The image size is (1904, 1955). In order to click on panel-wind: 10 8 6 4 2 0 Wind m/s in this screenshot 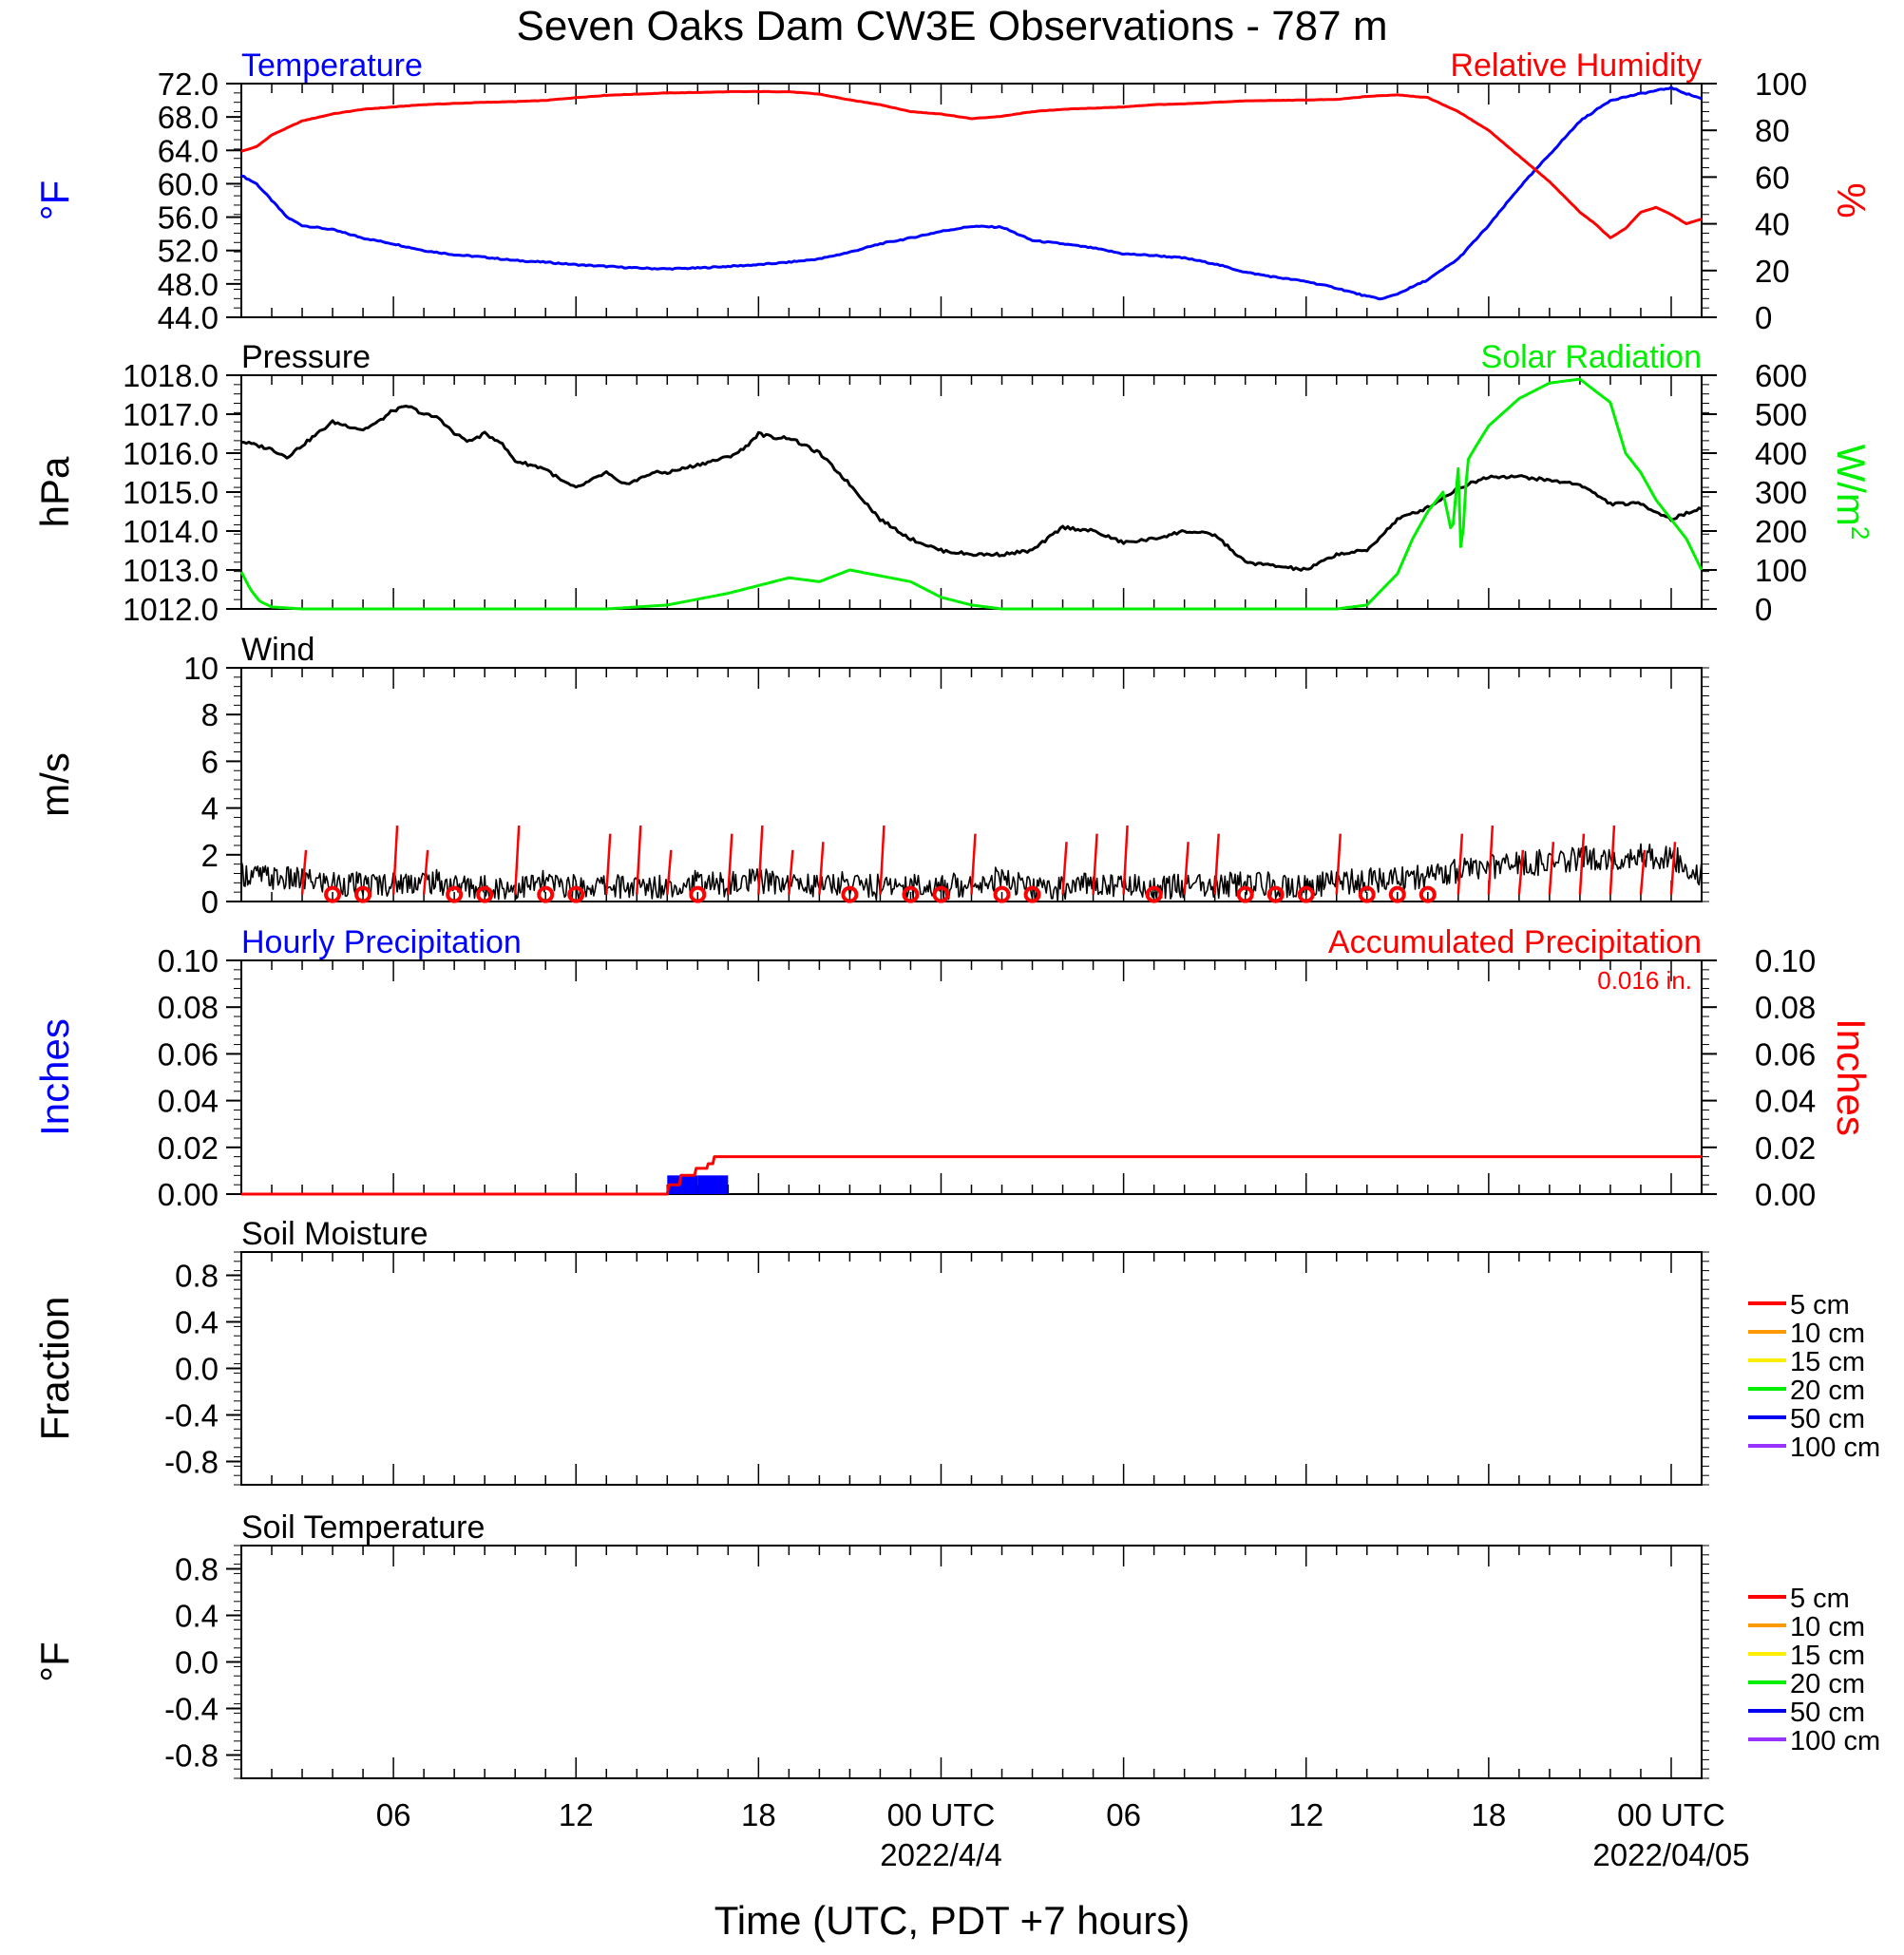, I will do `click(870, 776)`.